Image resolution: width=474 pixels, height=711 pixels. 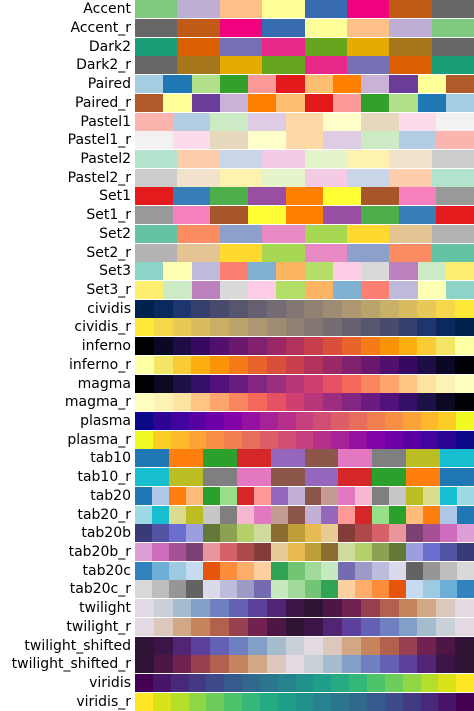 I want to click on colormap-label: Pastel1_r, so click(x=99, y=140).